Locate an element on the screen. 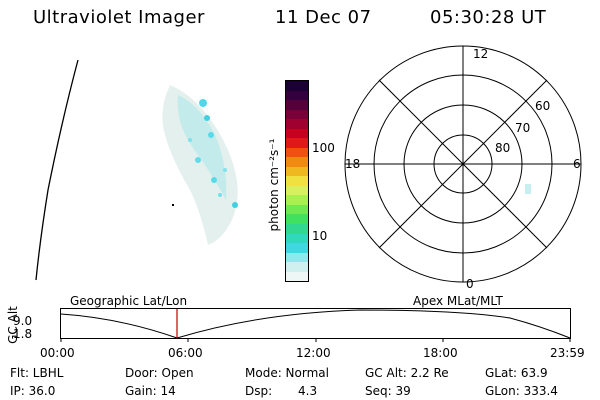  time-tick-0000: 00:00 is located at coordinates (57, 353).